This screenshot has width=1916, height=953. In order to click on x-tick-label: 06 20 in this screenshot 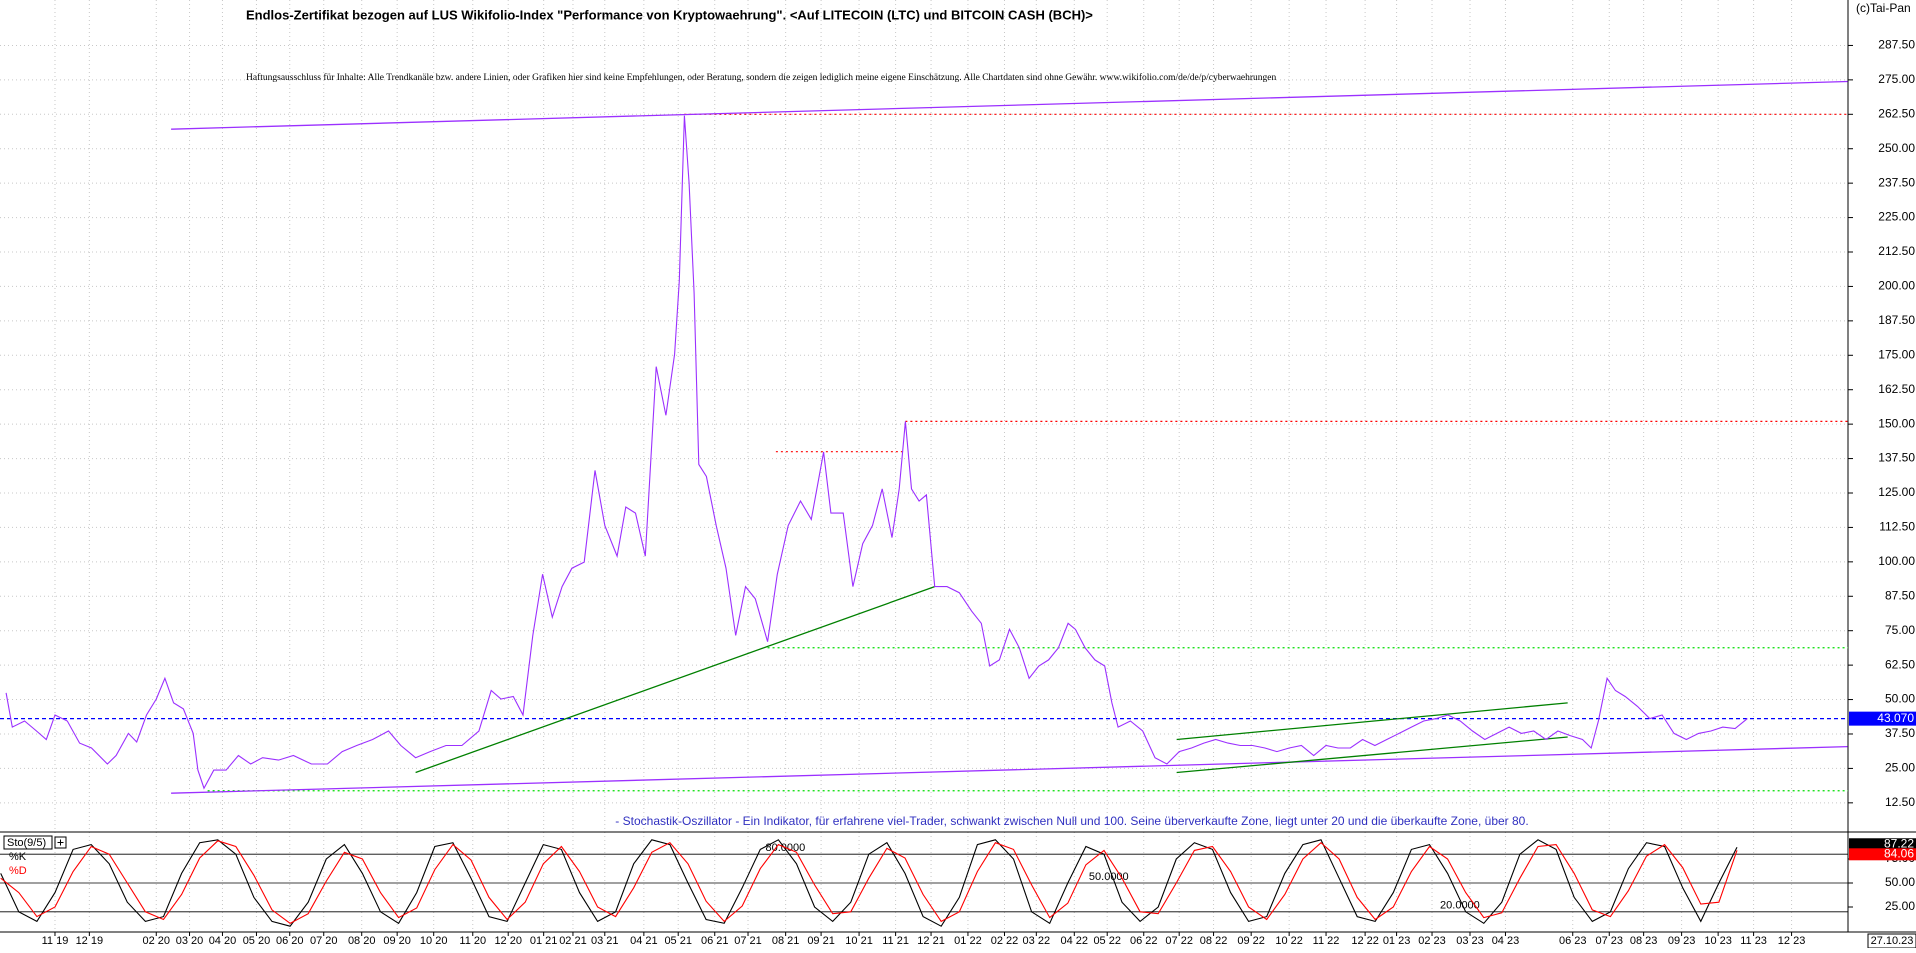, I will do `click(290, 941)`.